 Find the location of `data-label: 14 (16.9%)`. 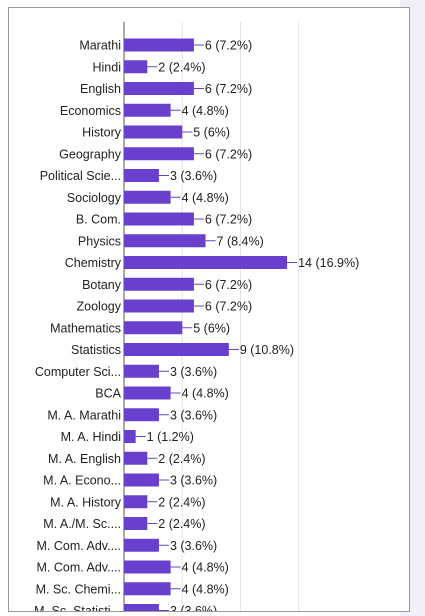

data-label: 14 (16.9%) is located at coordinates (328, 263).